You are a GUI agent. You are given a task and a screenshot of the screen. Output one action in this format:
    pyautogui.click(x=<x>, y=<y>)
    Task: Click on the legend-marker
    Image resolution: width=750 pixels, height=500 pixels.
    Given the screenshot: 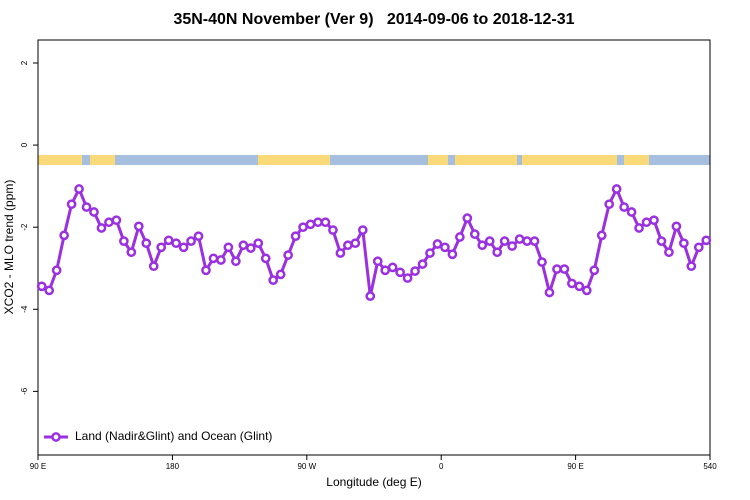 What is the action you would take?
    pyautogui.click(x=56, y=437)
    